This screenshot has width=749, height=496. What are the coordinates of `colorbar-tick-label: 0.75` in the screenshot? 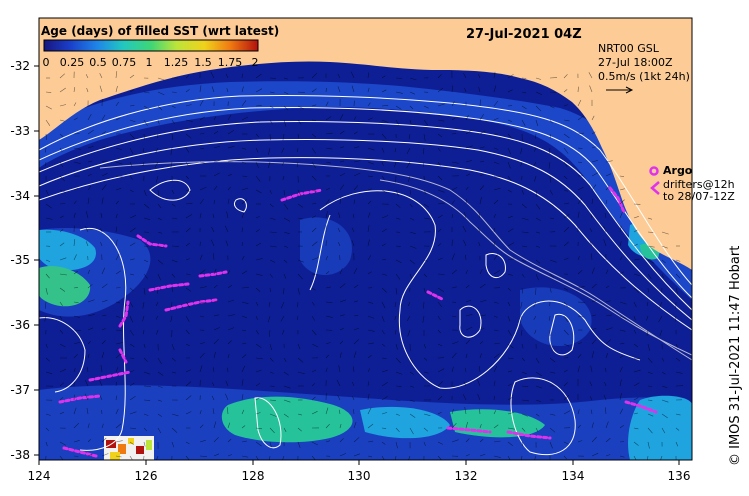 It's located at (124, 62).